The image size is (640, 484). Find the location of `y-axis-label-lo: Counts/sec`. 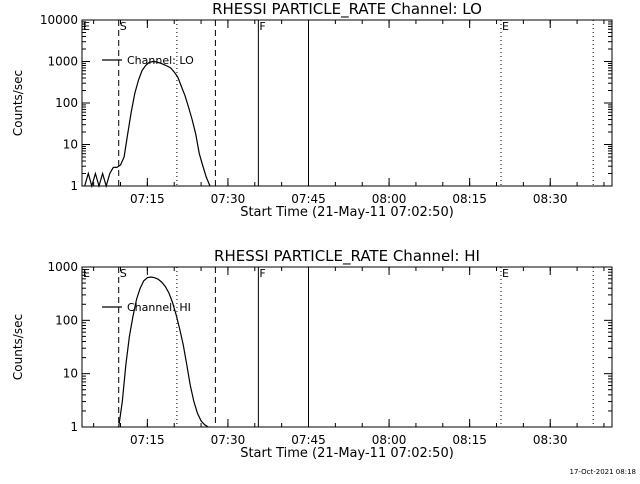

y-axis-label-lo: Counts/sec is located at coordinates (18, 103).